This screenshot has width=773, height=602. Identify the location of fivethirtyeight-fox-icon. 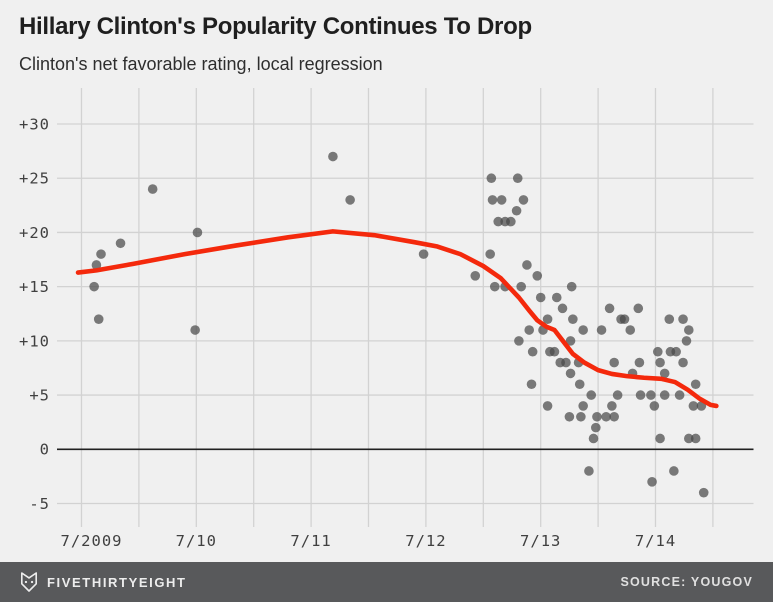
(29, 582).